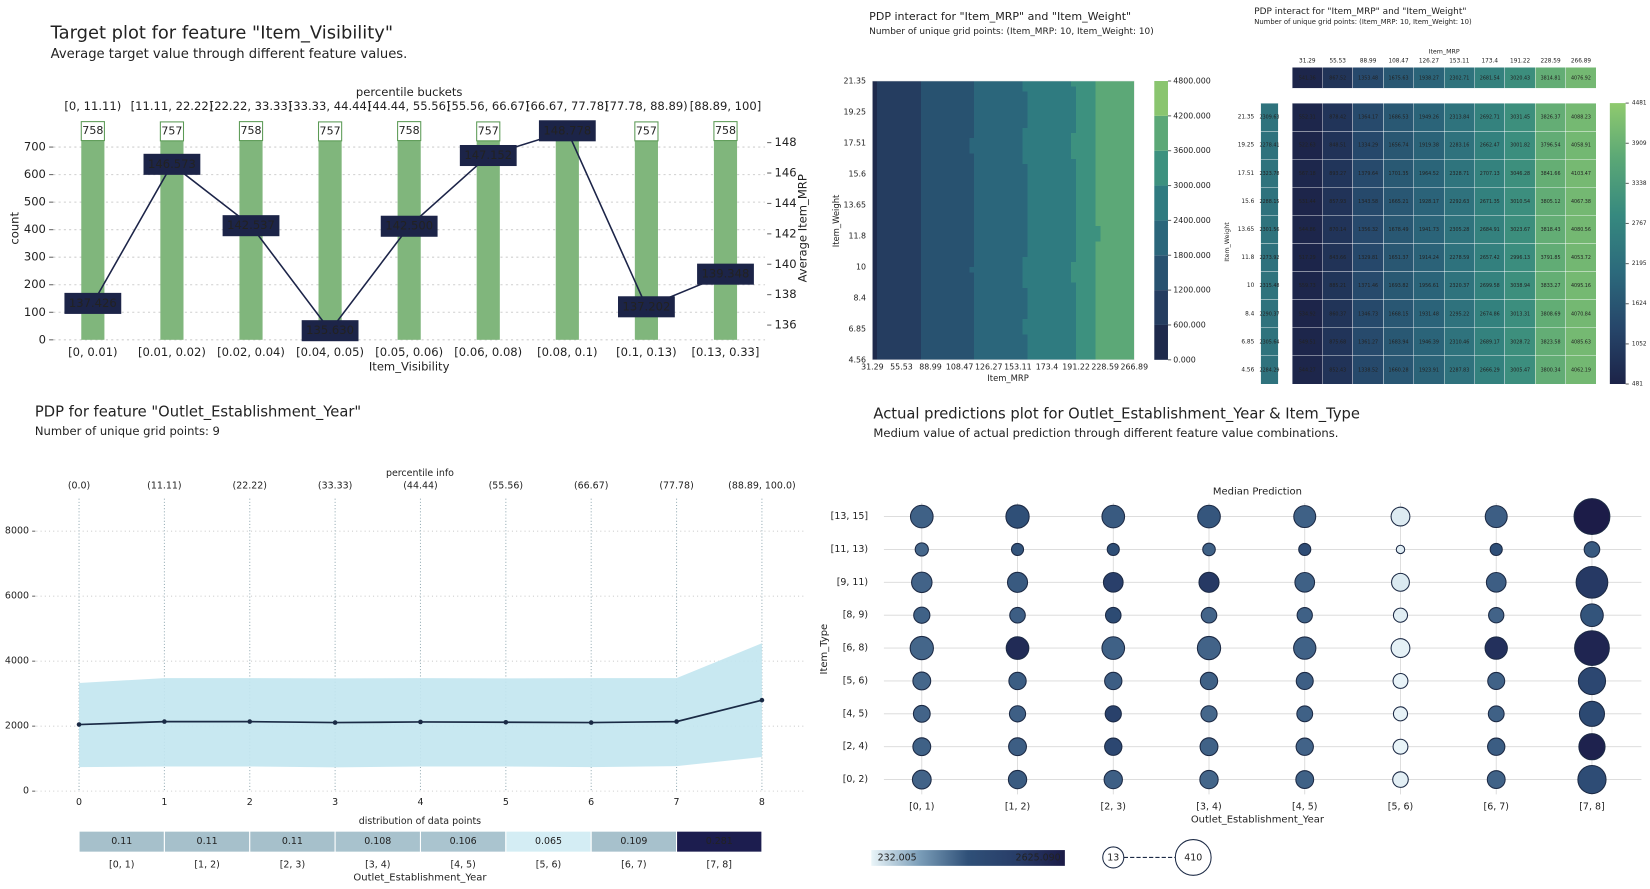 This screenshot has width=1650, height=889. What do you see at coordinates (409, 106) in the screenshot?
I see `top-tick-label: [44.44, 55.56)` at bounding box center [409, 106].